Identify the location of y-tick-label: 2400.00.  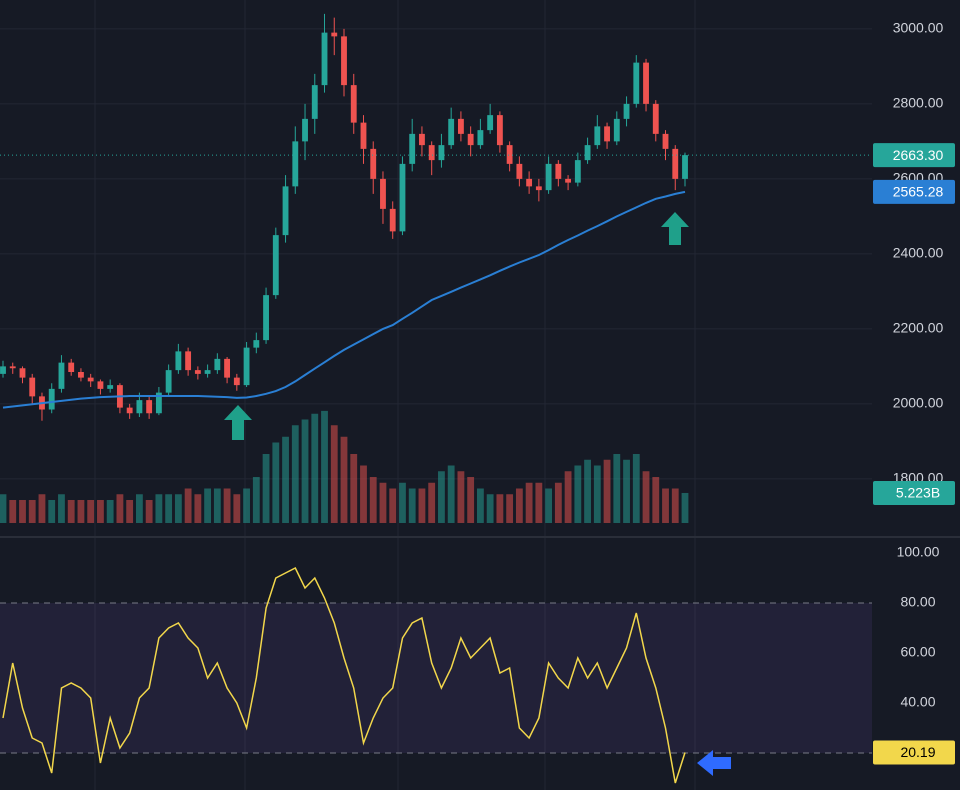
(918, 253).